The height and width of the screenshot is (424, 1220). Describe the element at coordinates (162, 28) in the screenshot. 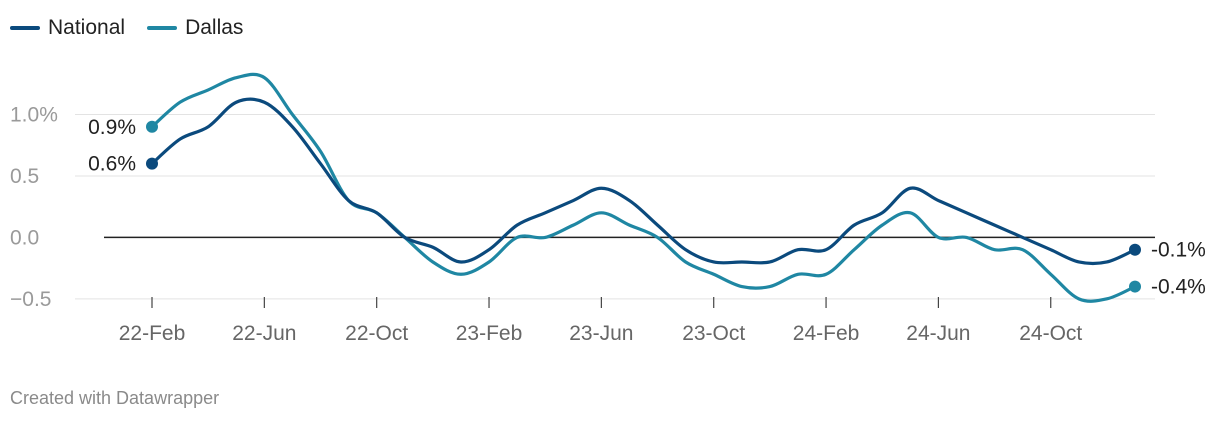

I see `legend-swatch-dallas` at that location.